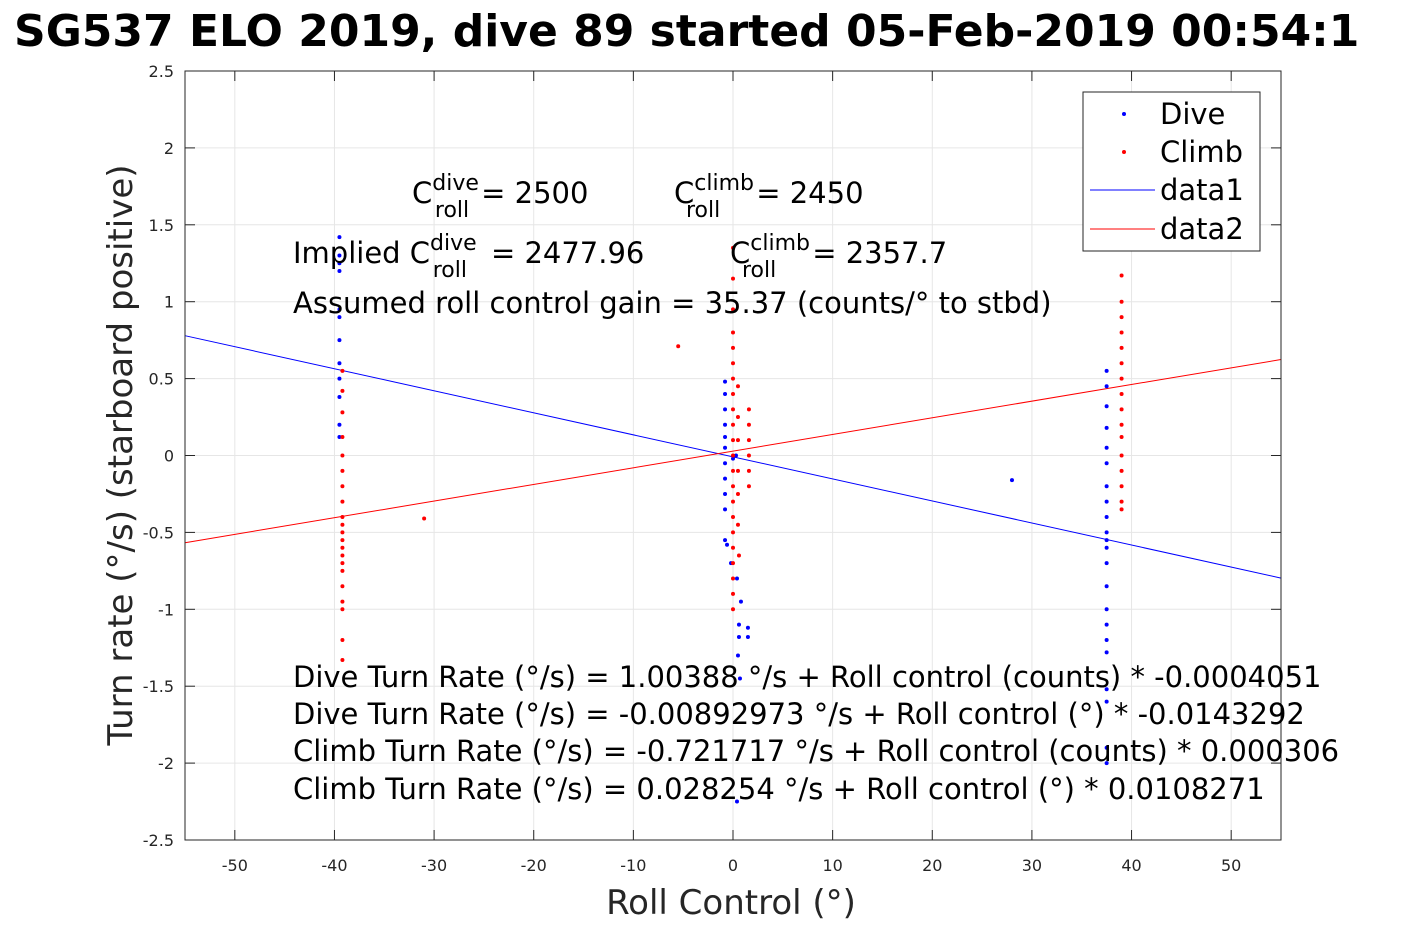 The height and width of the screenshot is (945, 1417). Describe the element at coordinates (759, 270) in the screenshot. I see `implied-climb-sub: roll` at that location.